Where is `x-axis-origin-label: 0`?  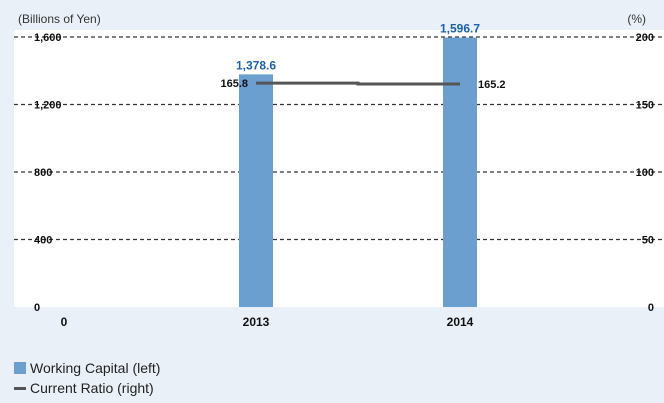 x-axis-origin-label: 0 is located at coordinates (64, 322).